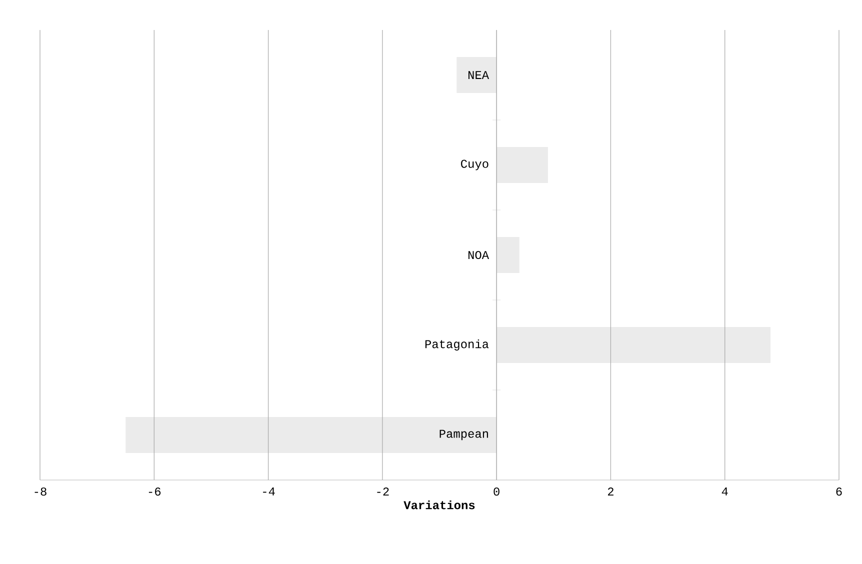 This screenshot has width=862, height=564. I want to click on x-tick-label: -2, so click(383, 492).